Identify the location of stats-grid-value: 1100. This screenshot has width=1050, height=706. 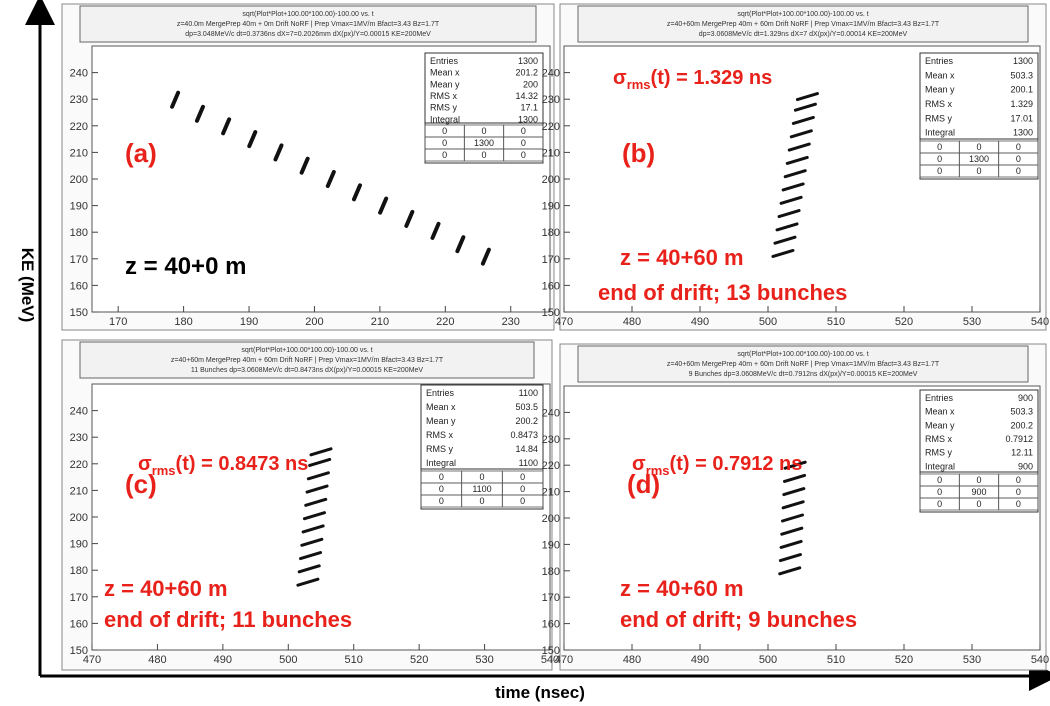
(481, 489).